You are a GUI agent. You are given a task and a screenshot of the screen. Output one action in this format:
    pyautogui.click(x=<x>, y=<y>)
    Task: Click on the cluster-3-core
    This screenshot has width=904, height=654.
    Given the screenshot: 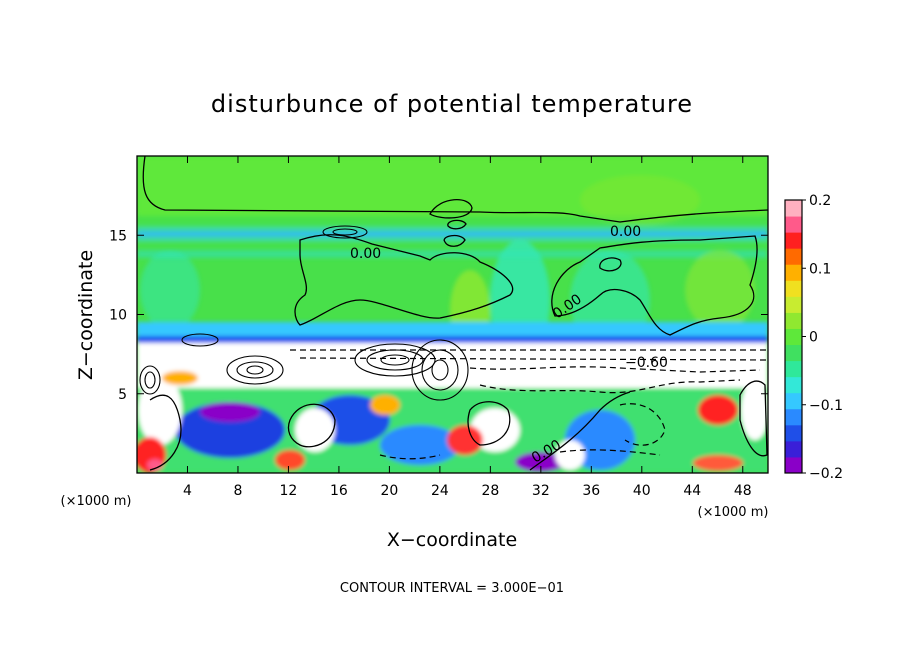 What is the action you would take?
    pyautogui.click(x=440, y=370)
    